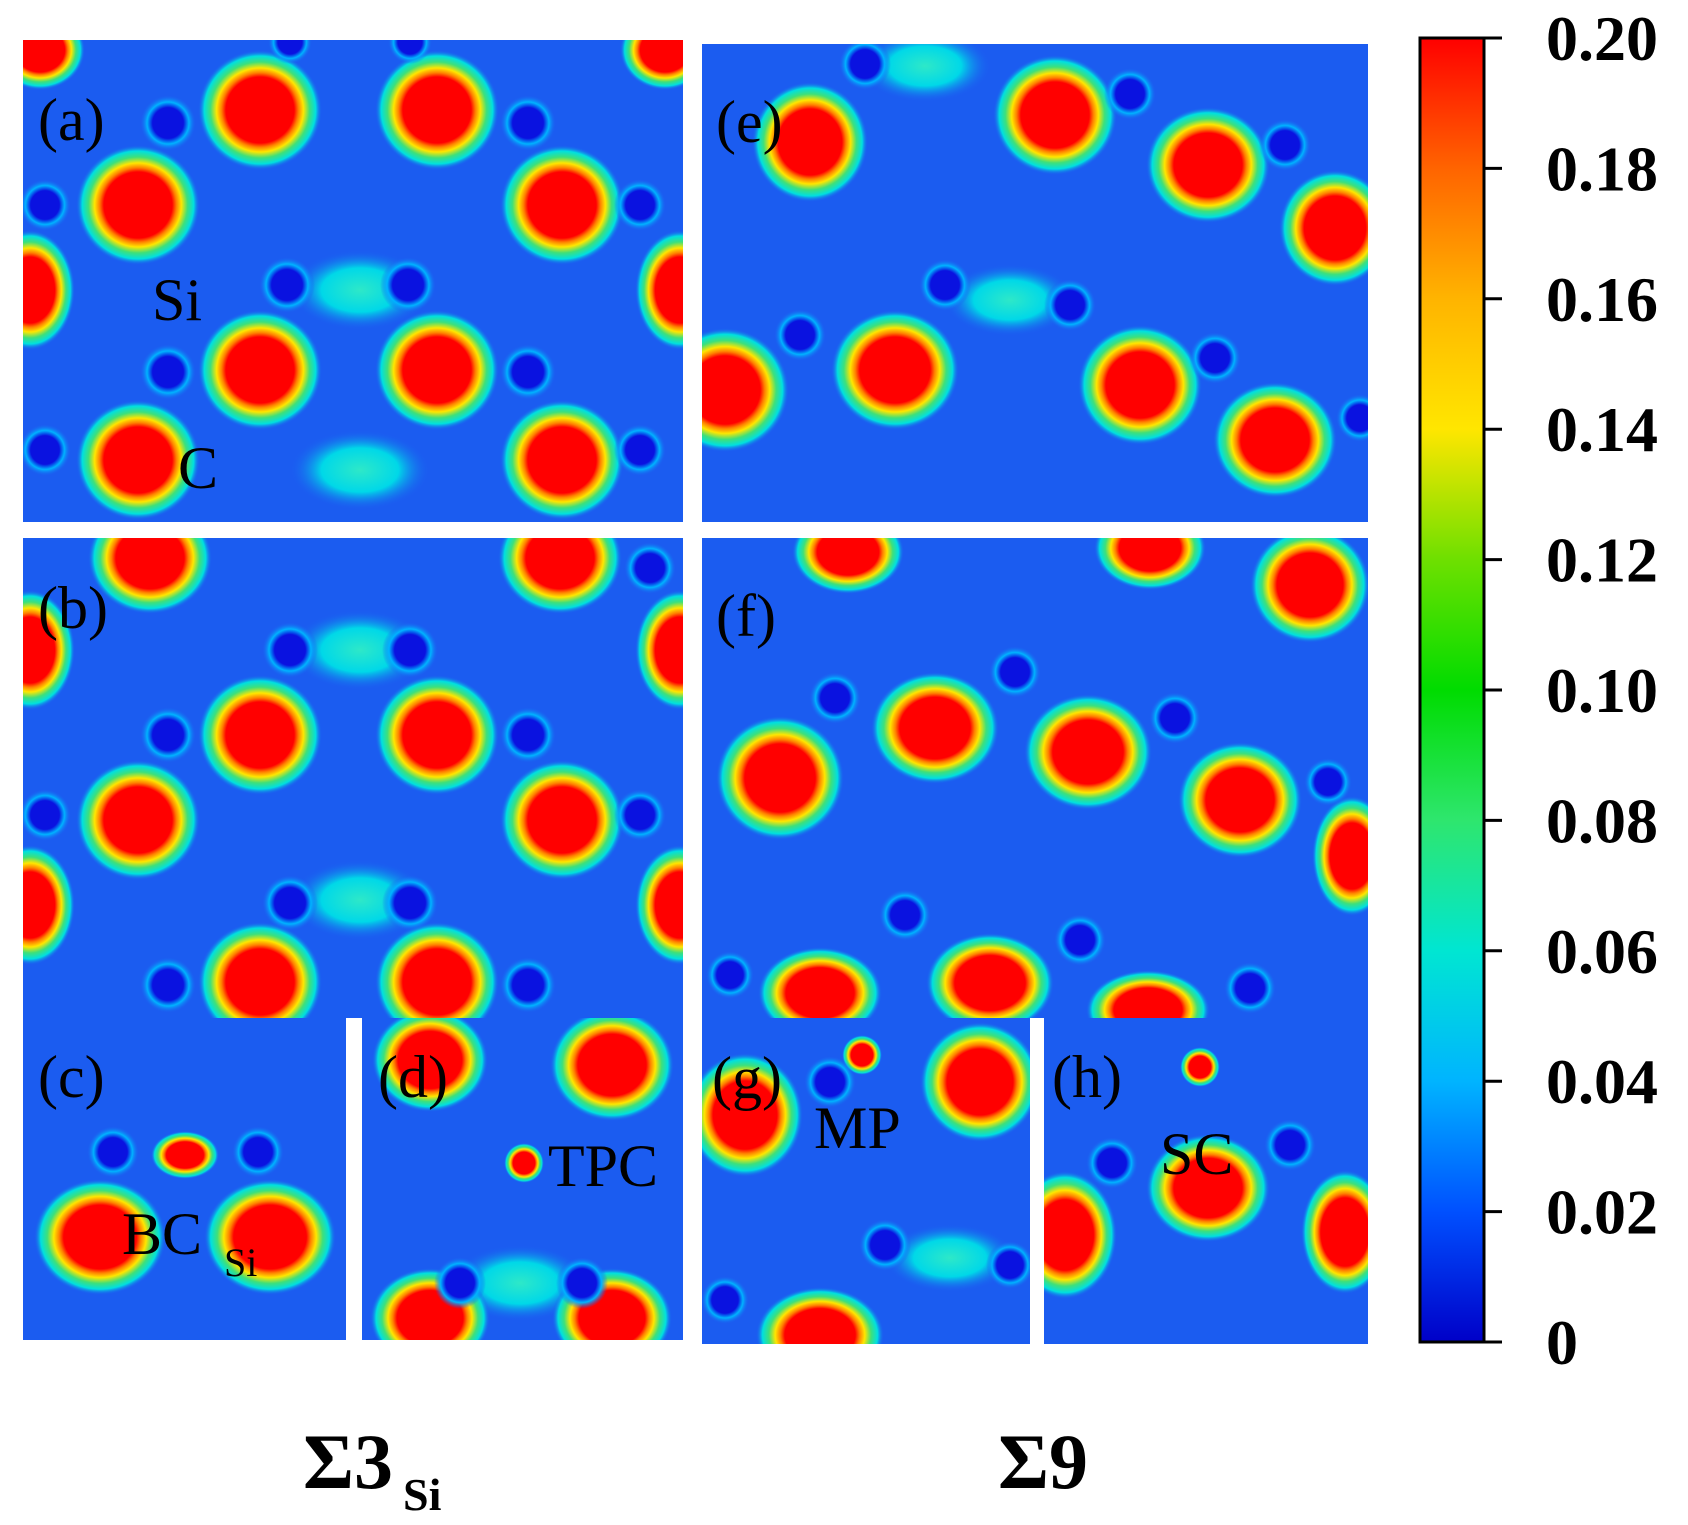 The height and width of the screenshot is (1525, 1688). I want to click on annotation-bc: BC, so click(162, 1234).